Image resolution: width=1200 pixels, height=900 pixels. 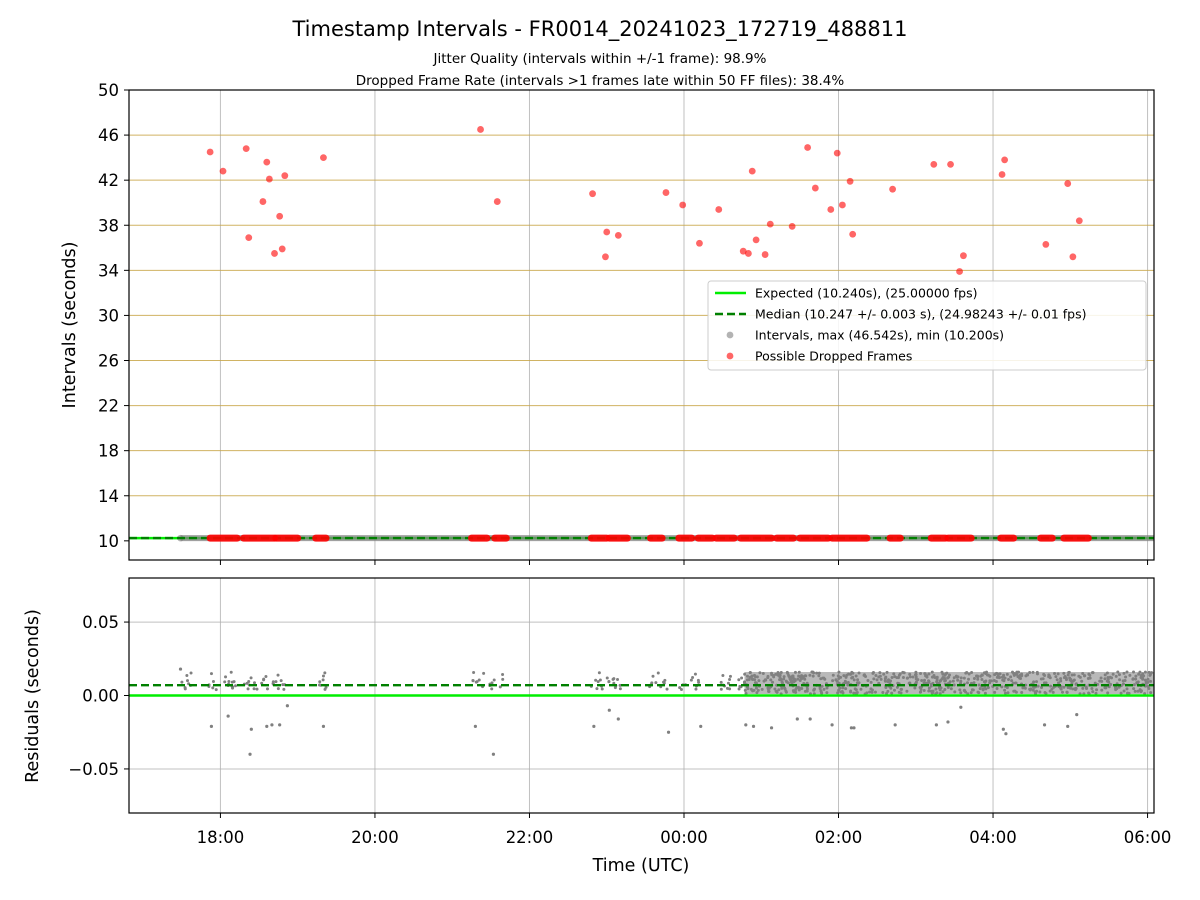 What do you see at coordinates (100, 622) in the screenshot?
I see `residuals-y-tick-label-2: 0.05` at bounding box center [100, 622].